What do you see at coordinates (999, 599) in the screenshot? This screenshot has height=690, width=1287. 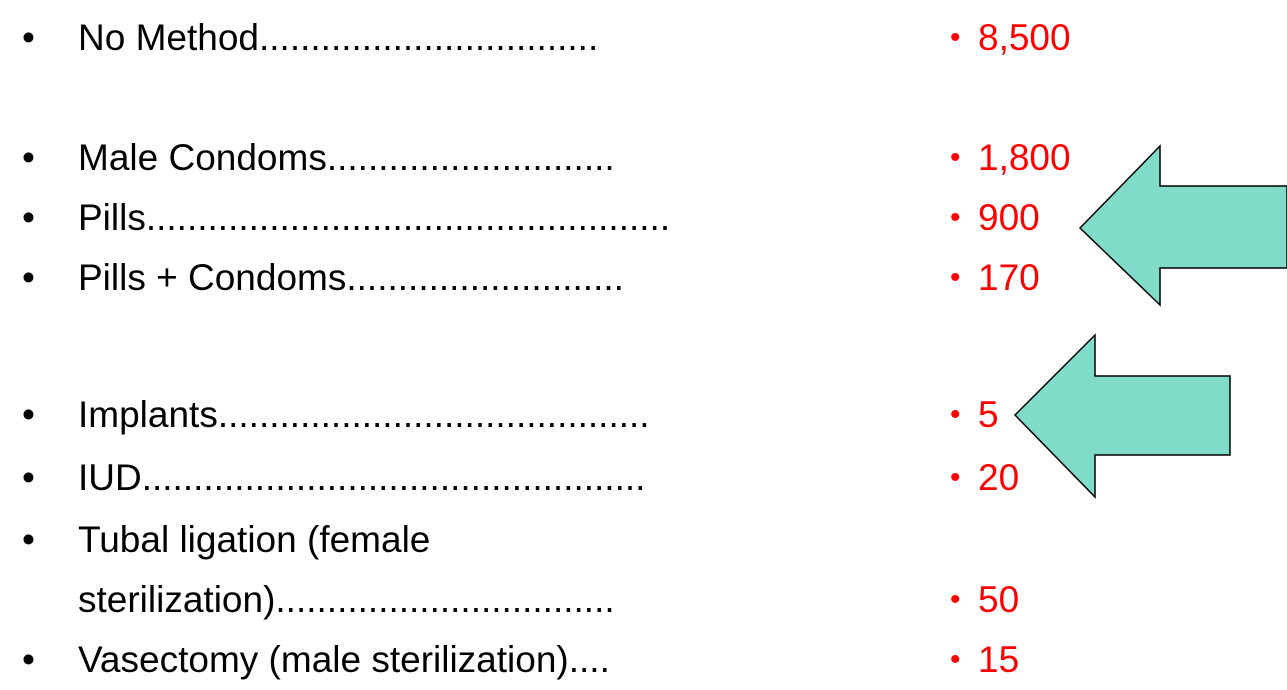 I see `item-value: 50` at bounding box center [999, 599].